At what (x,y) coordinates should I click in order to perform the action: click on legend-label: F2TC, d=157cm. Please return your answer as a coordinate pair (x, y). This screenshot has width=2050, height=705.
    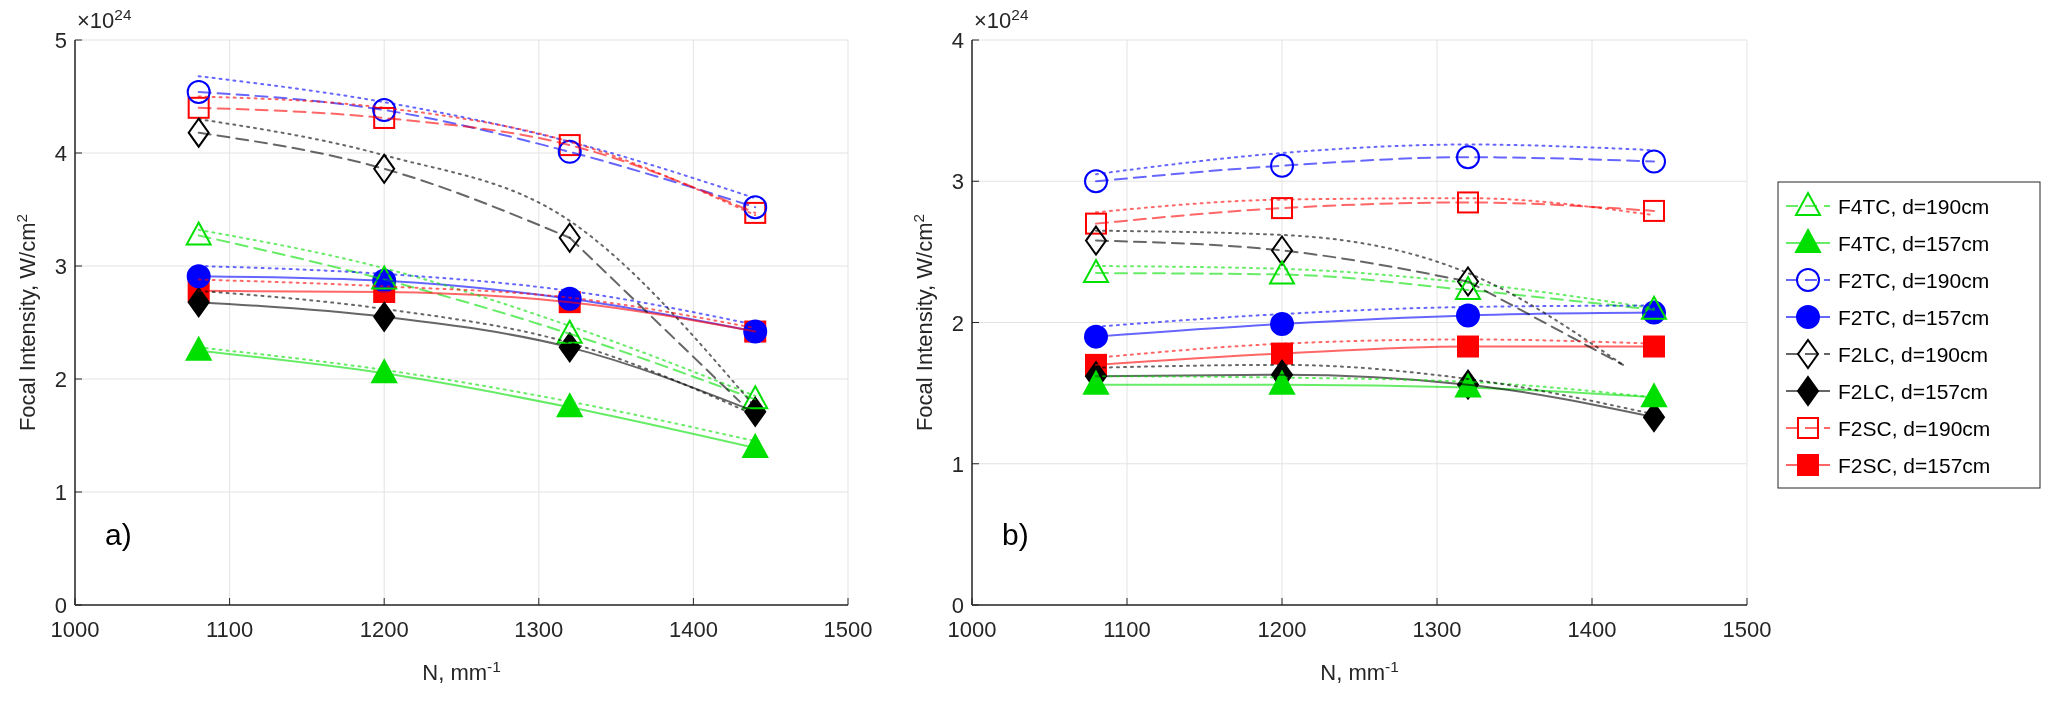
    Looking at the image, I should click on (1914, 317).